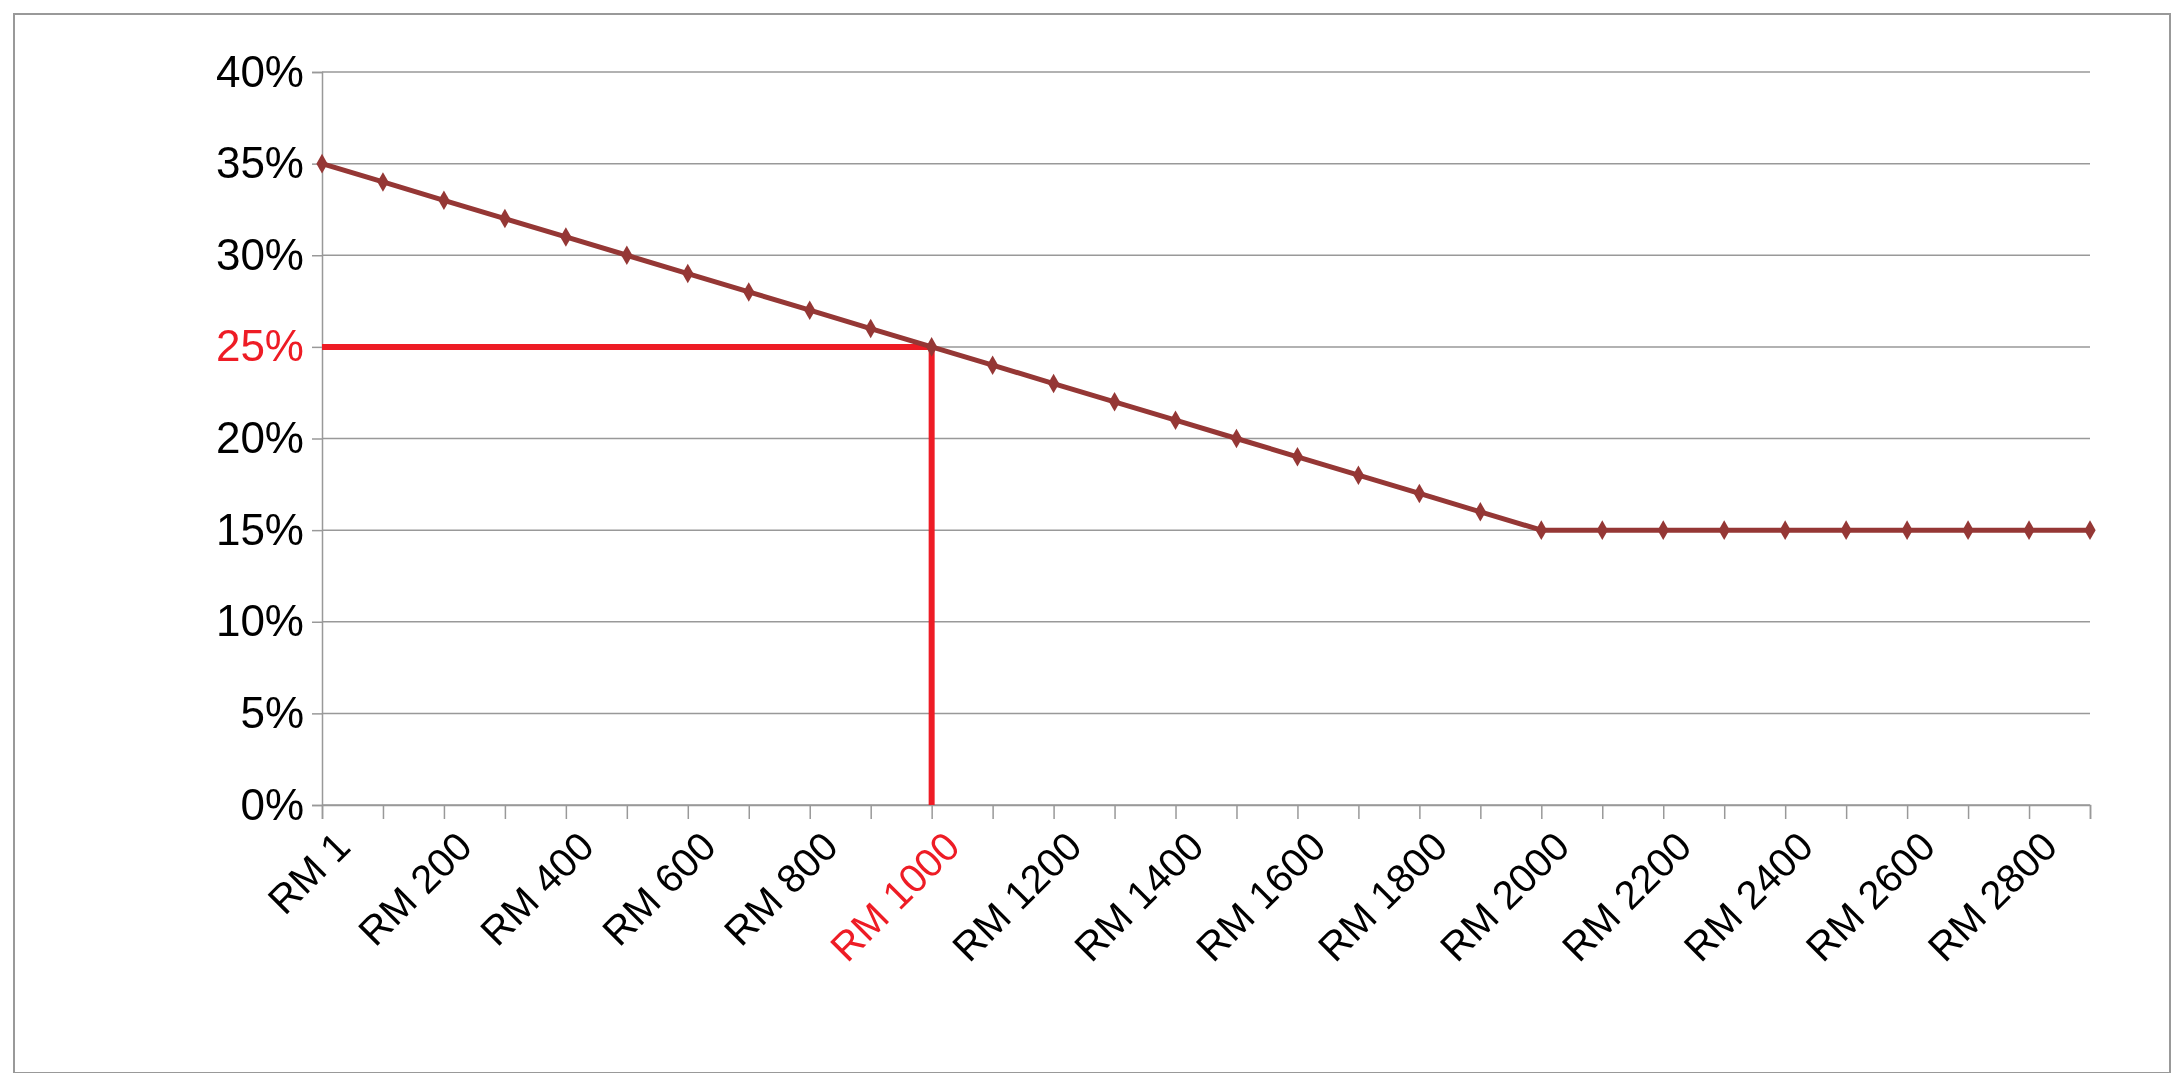  Describe the element at coordinates (259, 621) in the screenshot. I see `y-tick-label: 10%` at that location.